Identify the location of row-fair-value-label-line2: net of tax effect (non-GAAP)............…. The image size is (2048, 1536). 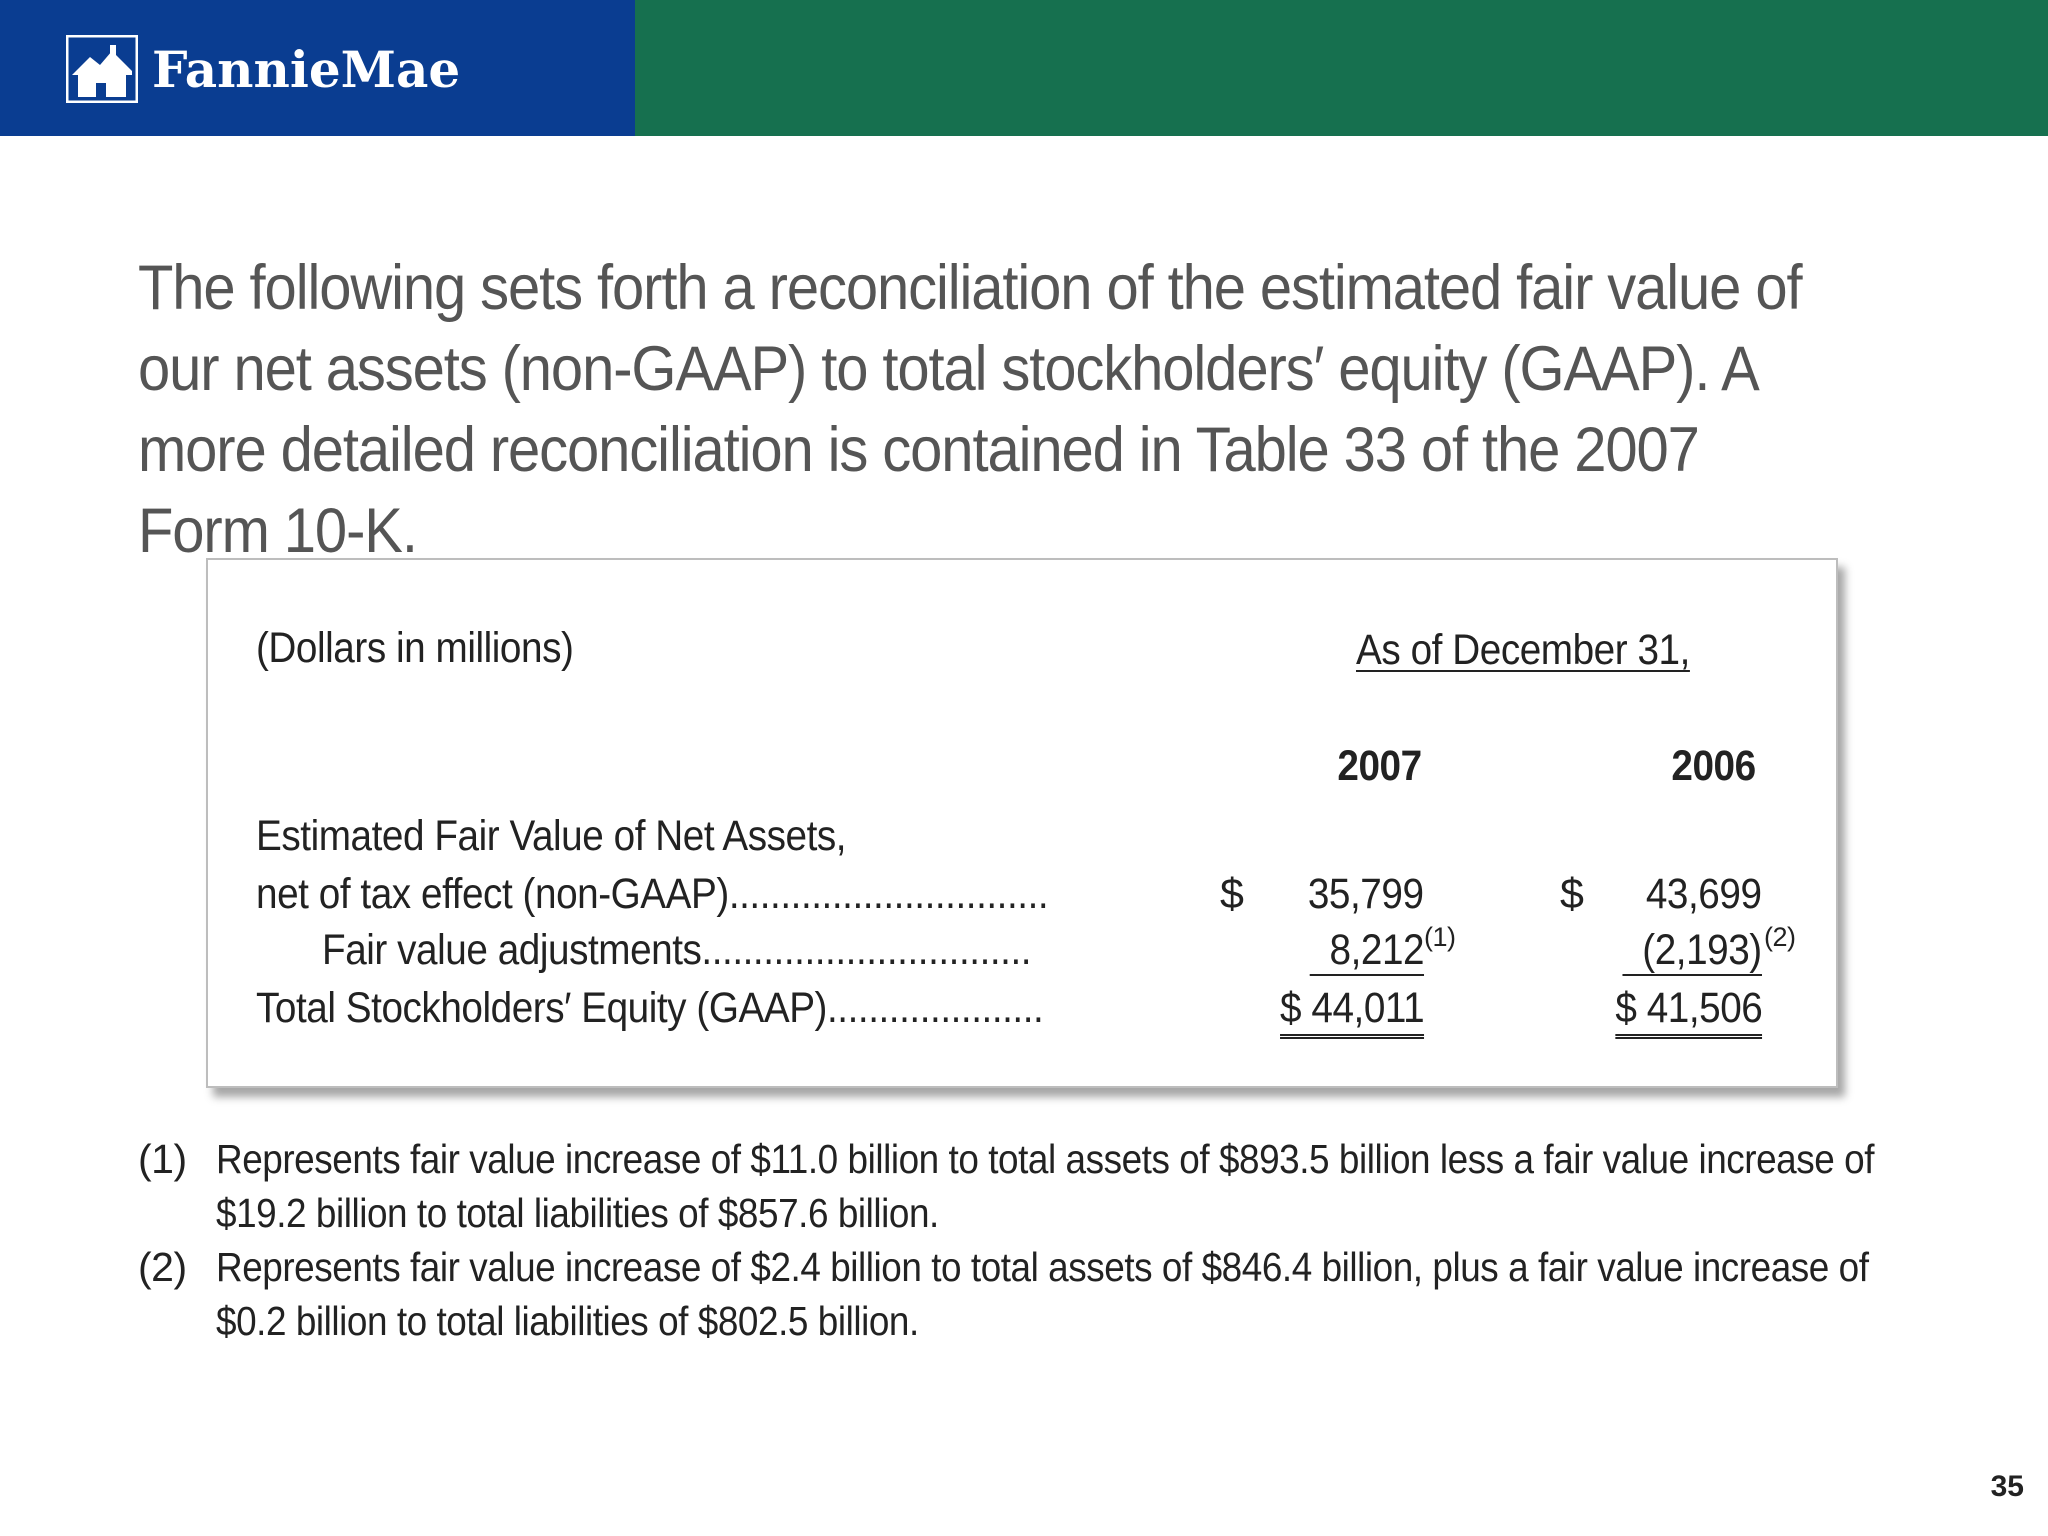
(652, 894).